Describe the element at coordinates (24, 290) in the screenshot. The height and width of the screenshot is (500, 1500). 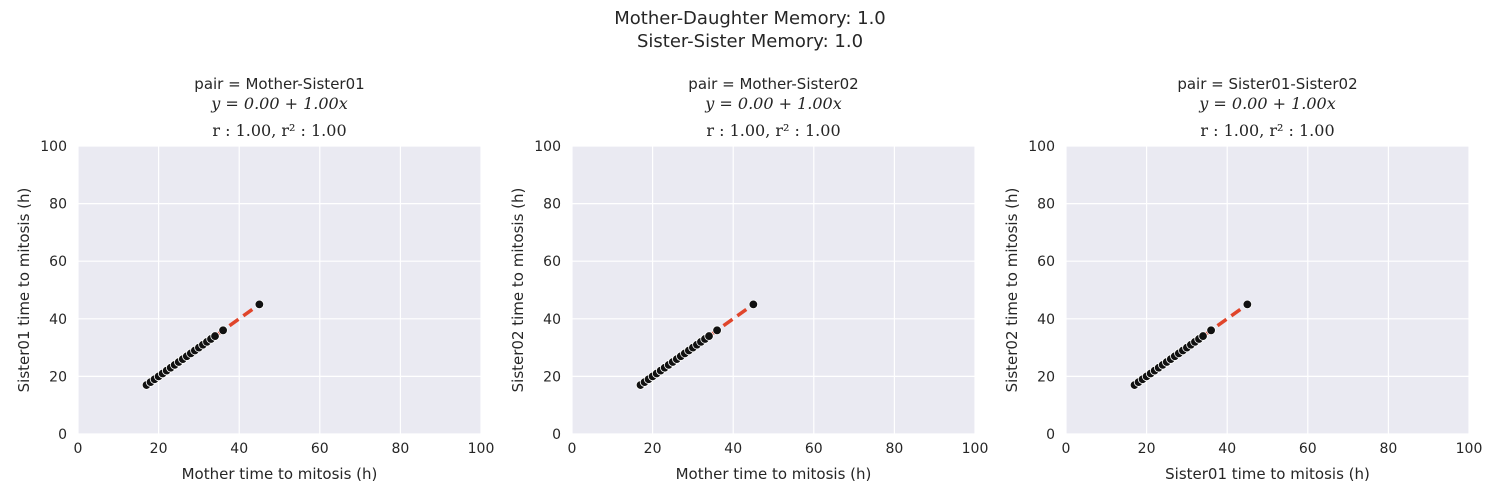
I see `y-axis-label: Sister01 time to mitosis (h)` at that location.